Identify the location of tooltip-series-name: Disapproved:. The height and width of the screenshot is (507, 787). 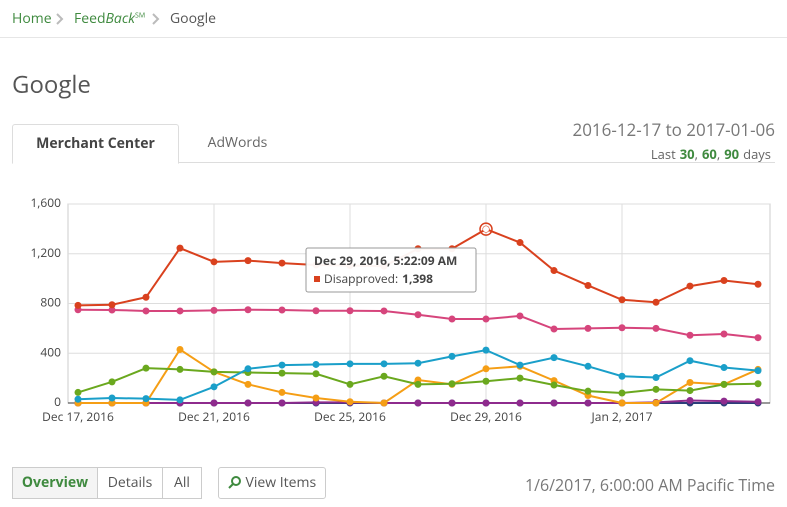
(361, 278).